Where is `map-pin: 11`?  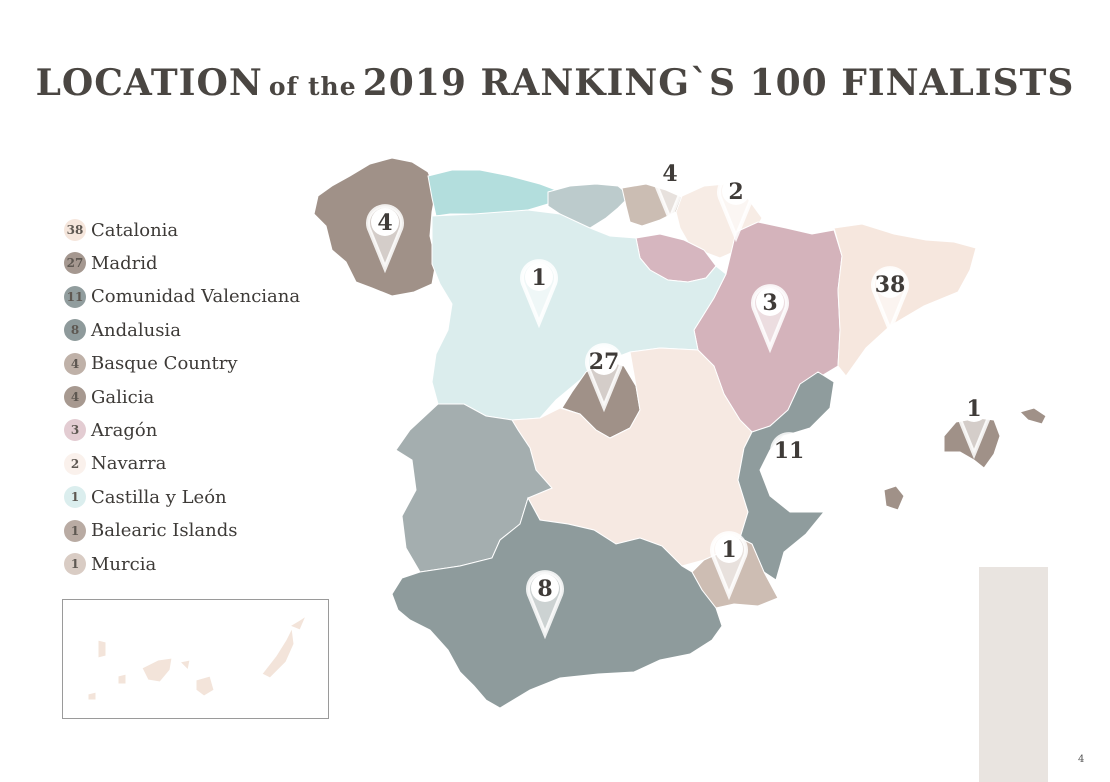
map-pin: 11 is located at coordinates (789, 467).